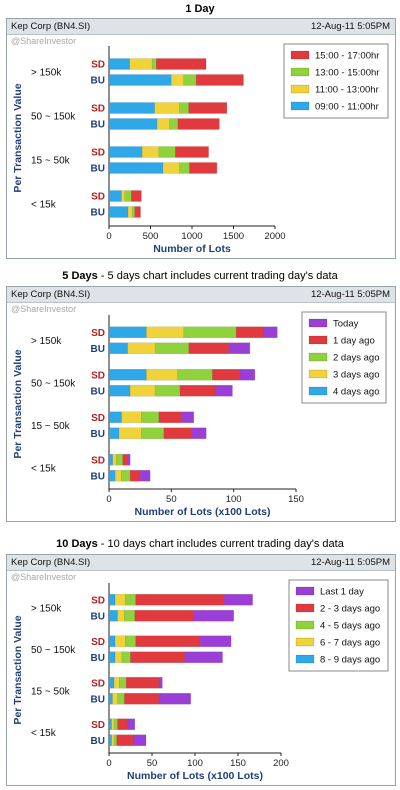 Image resolution: width=400 pixels, height=790 pixels. Describe the element at coordinates (305, 591) in the screenshot. I see `legend-swatch-last-1-day` at that location.